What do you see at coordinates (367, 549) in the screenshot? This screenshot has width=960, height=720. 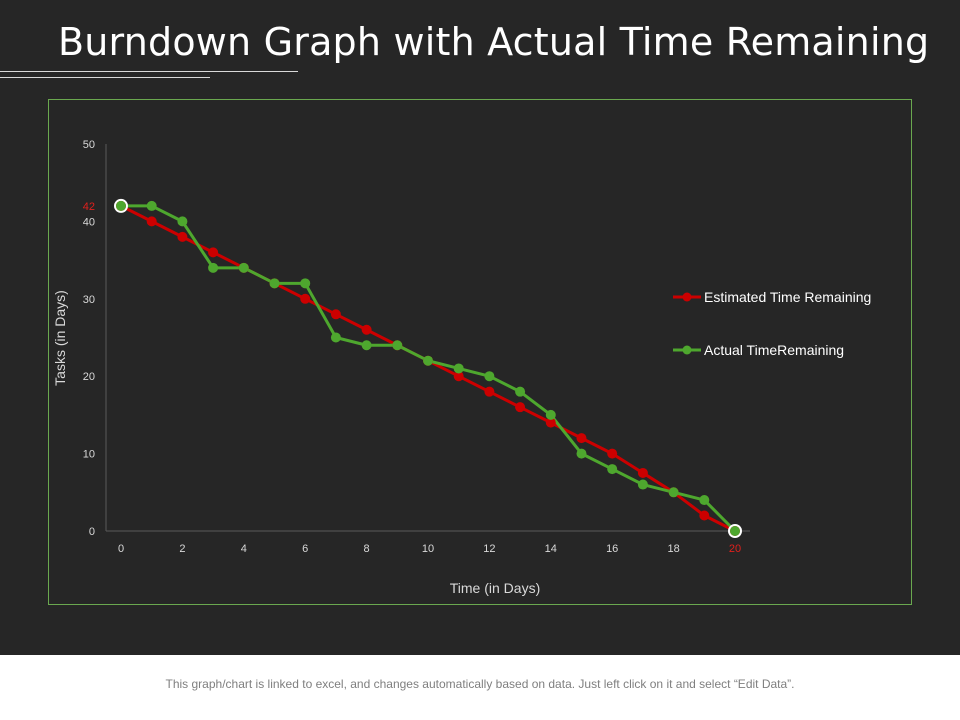 I see `x-tick-label-8: 8` at bounding box center [367, 549].